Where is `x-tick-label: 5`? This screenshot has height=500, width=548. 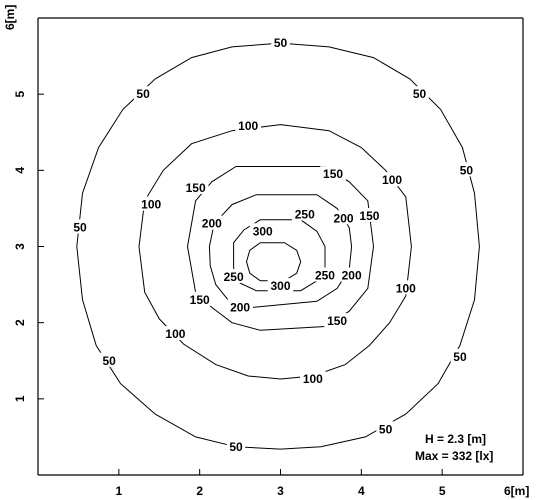
x-tick-label: 5 is located at coordinates (442, 491).